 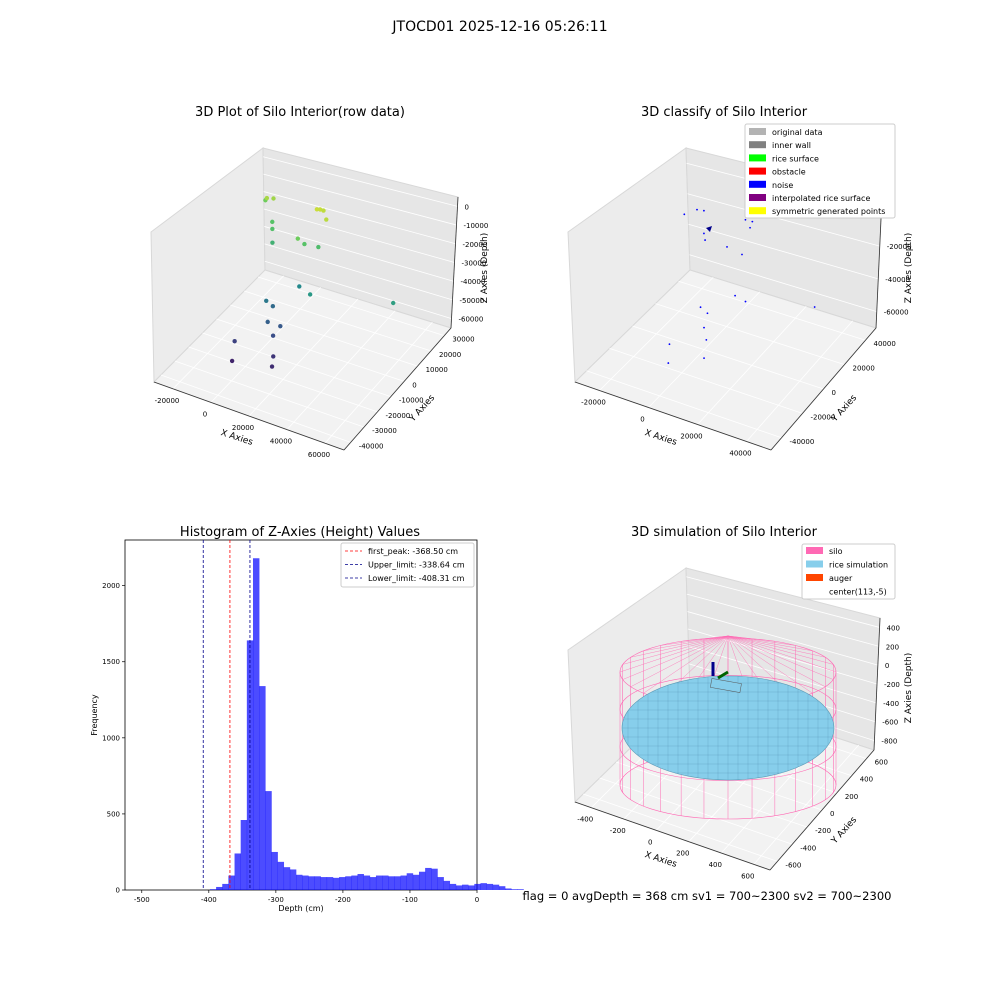 I want to click on panel4-legend-label: center(113,-5), so click(x=858, y=592).